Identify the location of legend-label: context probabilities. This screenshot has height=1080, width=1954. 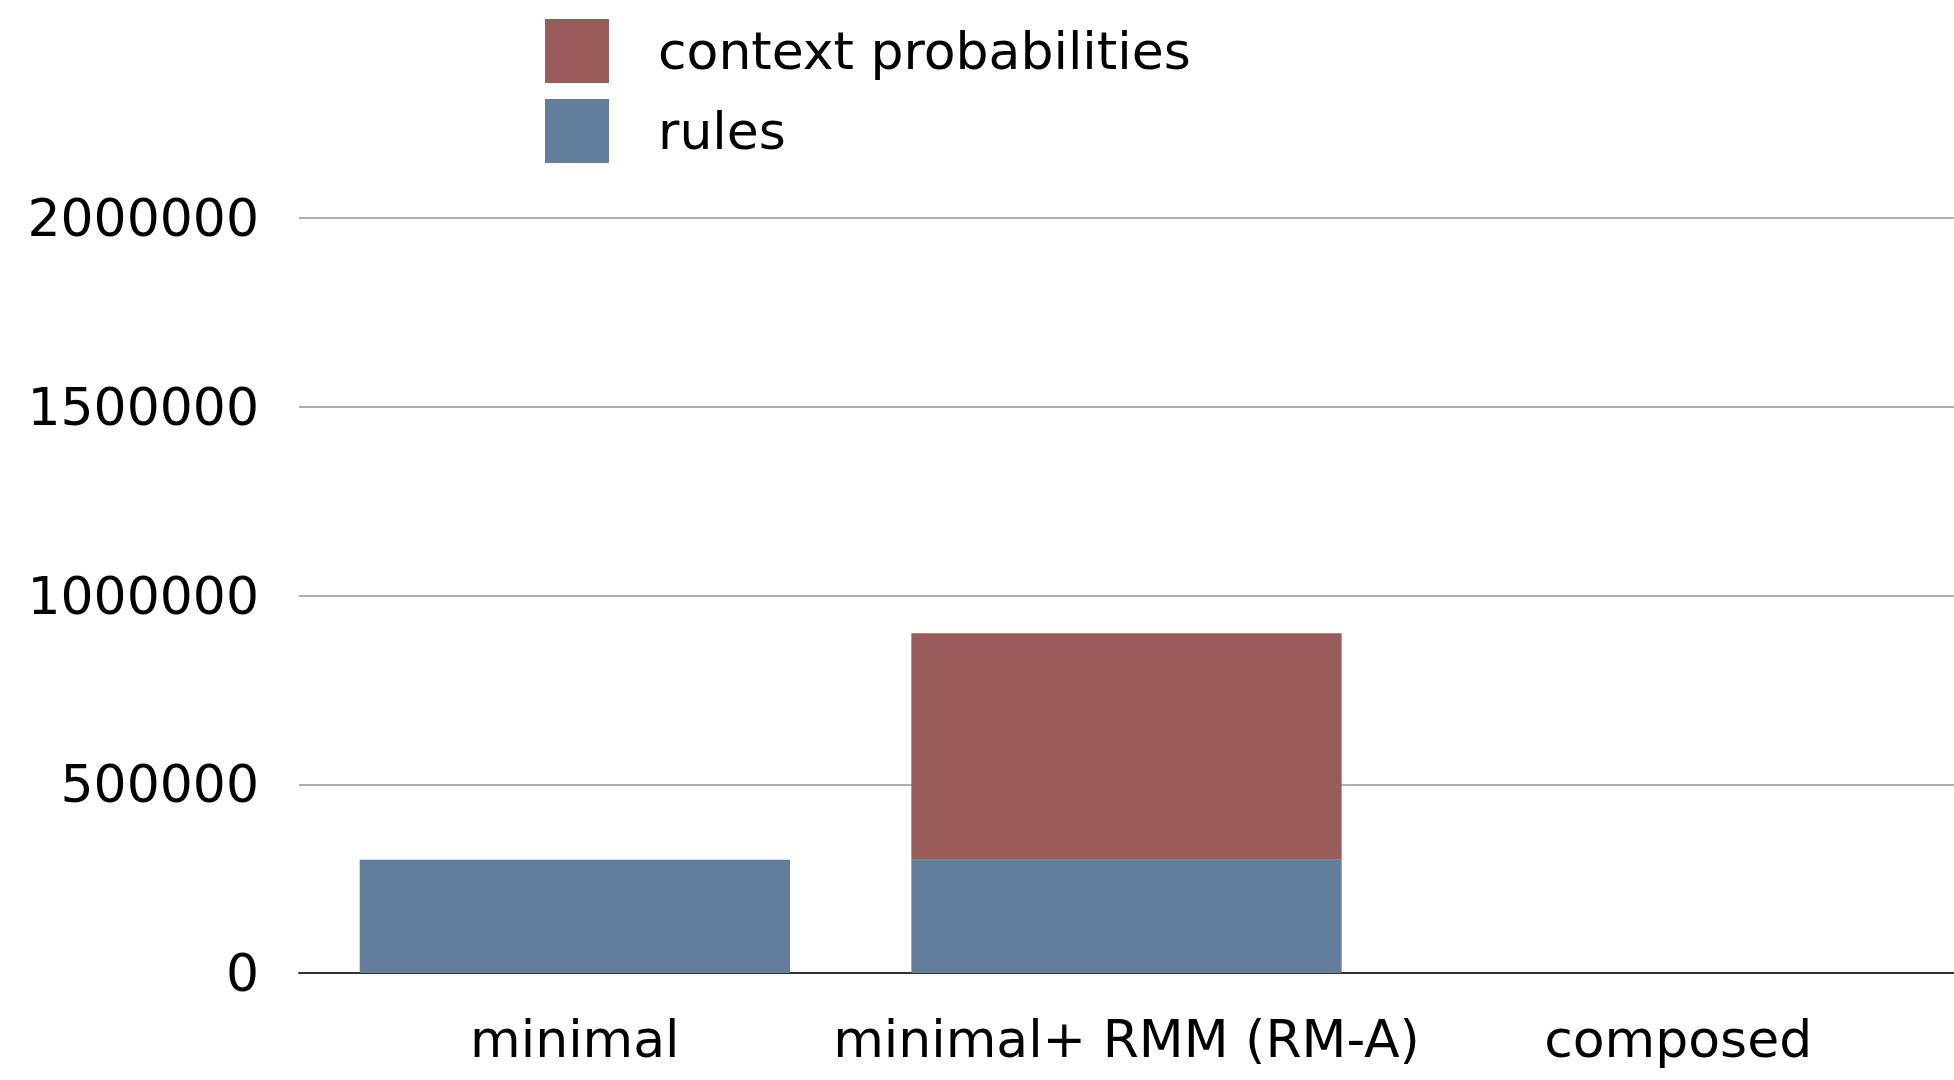
(924, 51).